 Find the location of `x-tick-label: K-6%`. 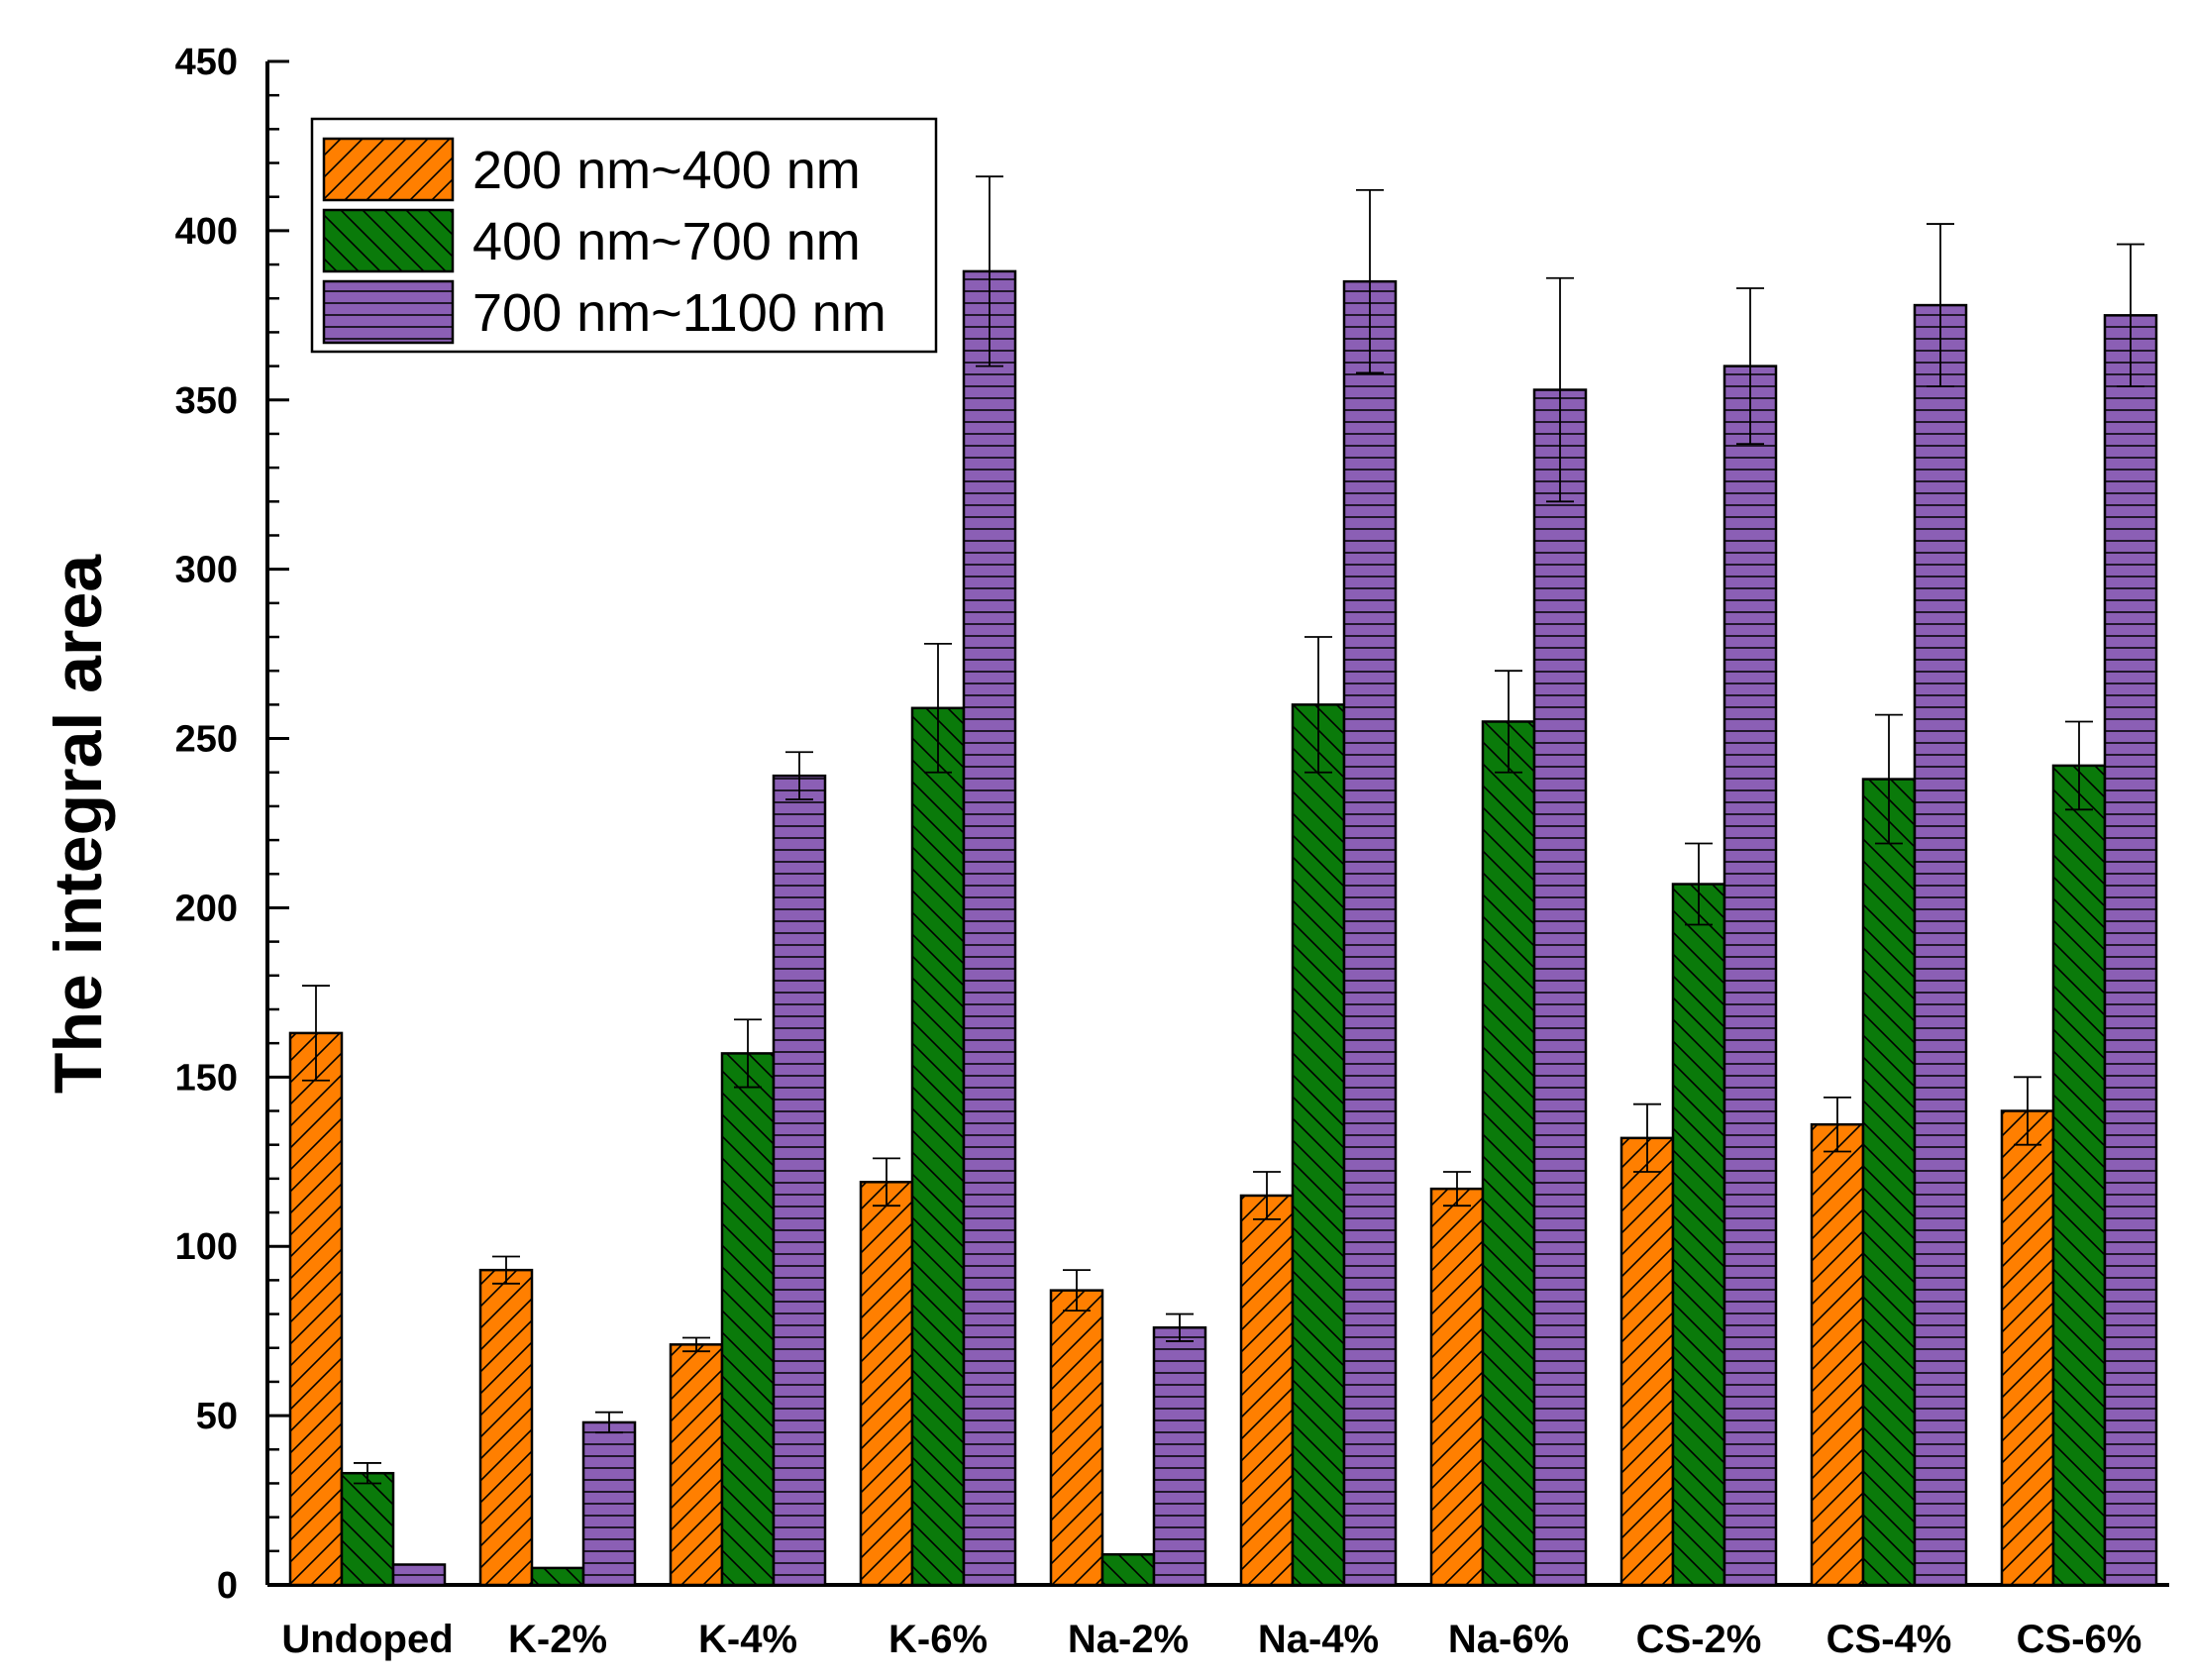

x-tick-label: K-6% is located at coordinates (938, 1639).